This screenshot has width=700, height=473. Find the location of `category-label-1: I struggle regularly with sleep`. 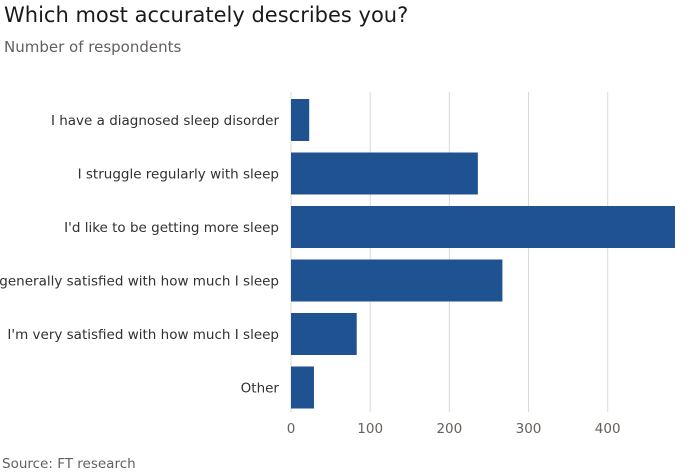

category-label-1: I struggle regularly with sleep is located at coordinates (178, 175).